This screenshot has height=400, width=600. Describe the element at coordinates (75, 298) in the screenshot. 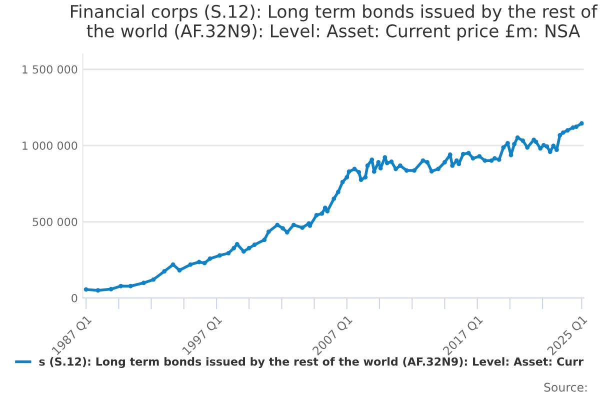

I see `y-tick-label: 0` at that location.